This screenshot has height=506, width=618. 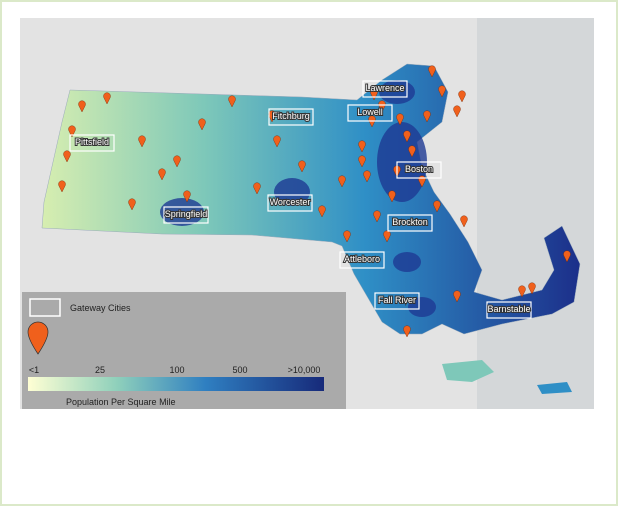 I want to click on city-label: Springfield, so click(x=186, y=214).